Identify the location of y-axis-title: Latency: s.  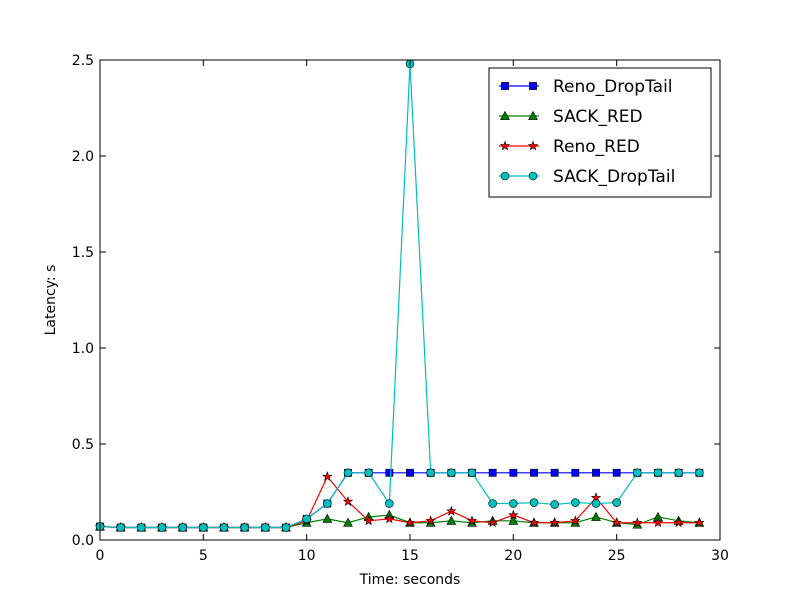
(51, 300).